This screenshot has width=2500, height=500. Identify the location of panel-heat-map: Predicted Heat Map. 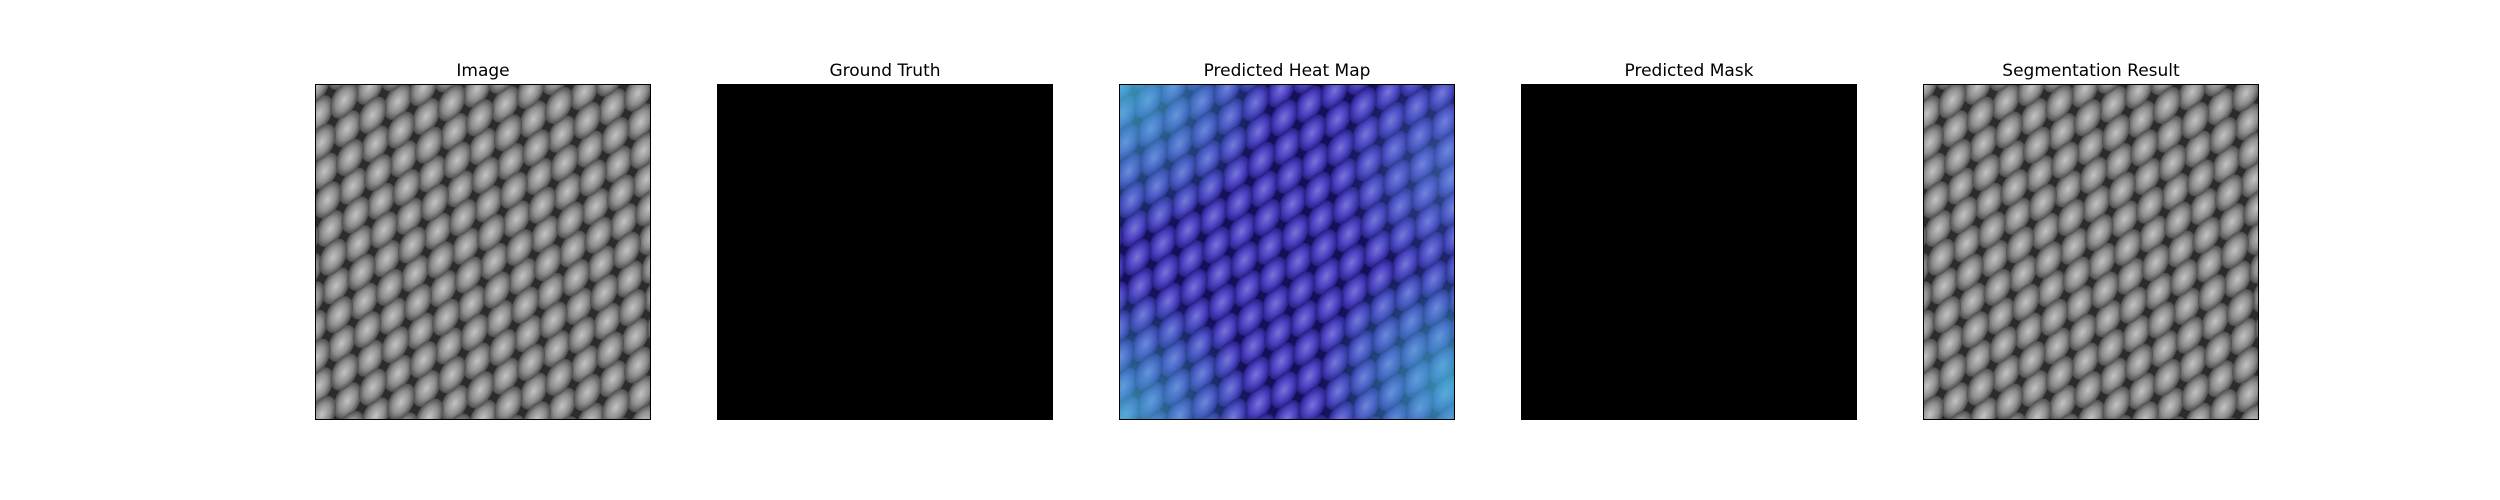
(1287, 240).